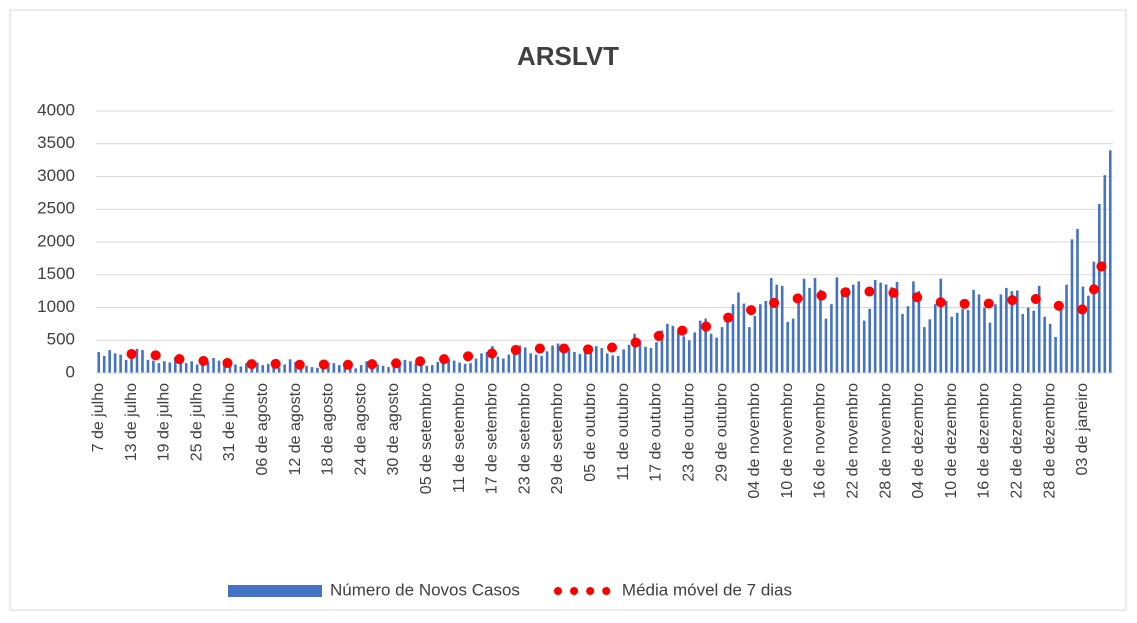 The width and height of the screenshot is (1137, 623). Describe the element at coordinates (56, 306) in the screenshot. I see `y-tick-label: 1000` at that location.